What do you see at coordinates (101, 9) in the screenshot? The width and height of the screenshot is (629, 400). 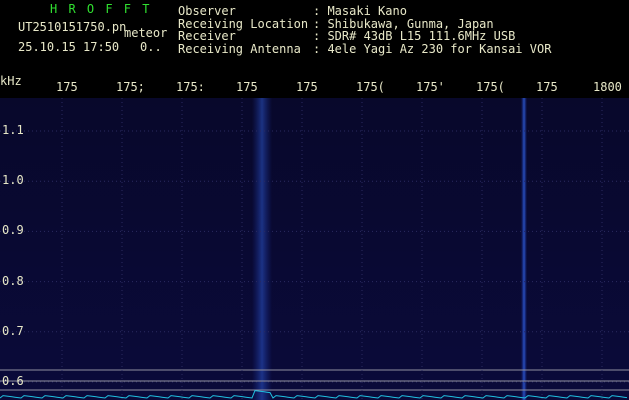 I see `app-title: H R O F F T` at bounding box center [101, 9].